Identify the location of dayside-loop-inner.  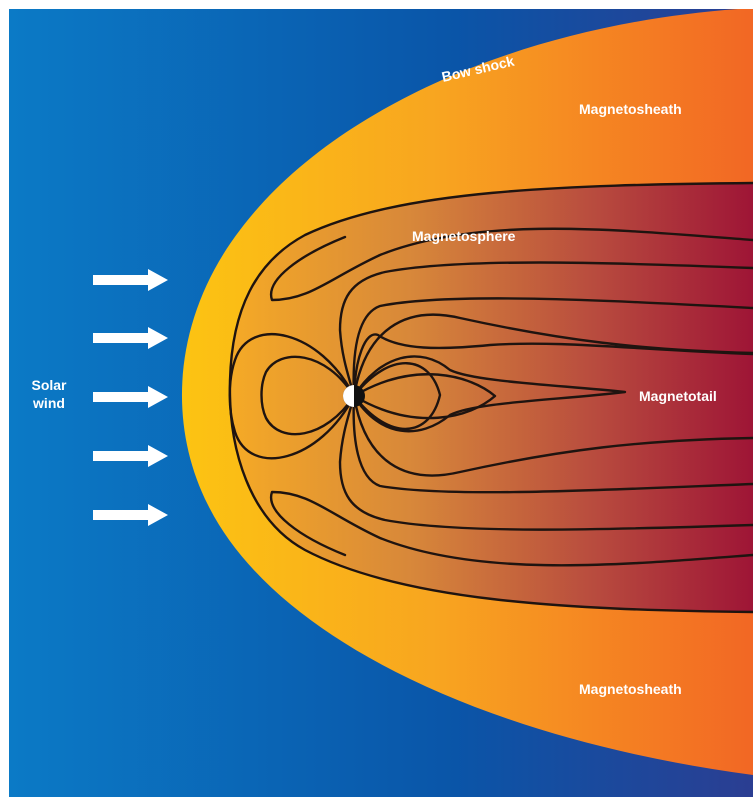
(308, 395).